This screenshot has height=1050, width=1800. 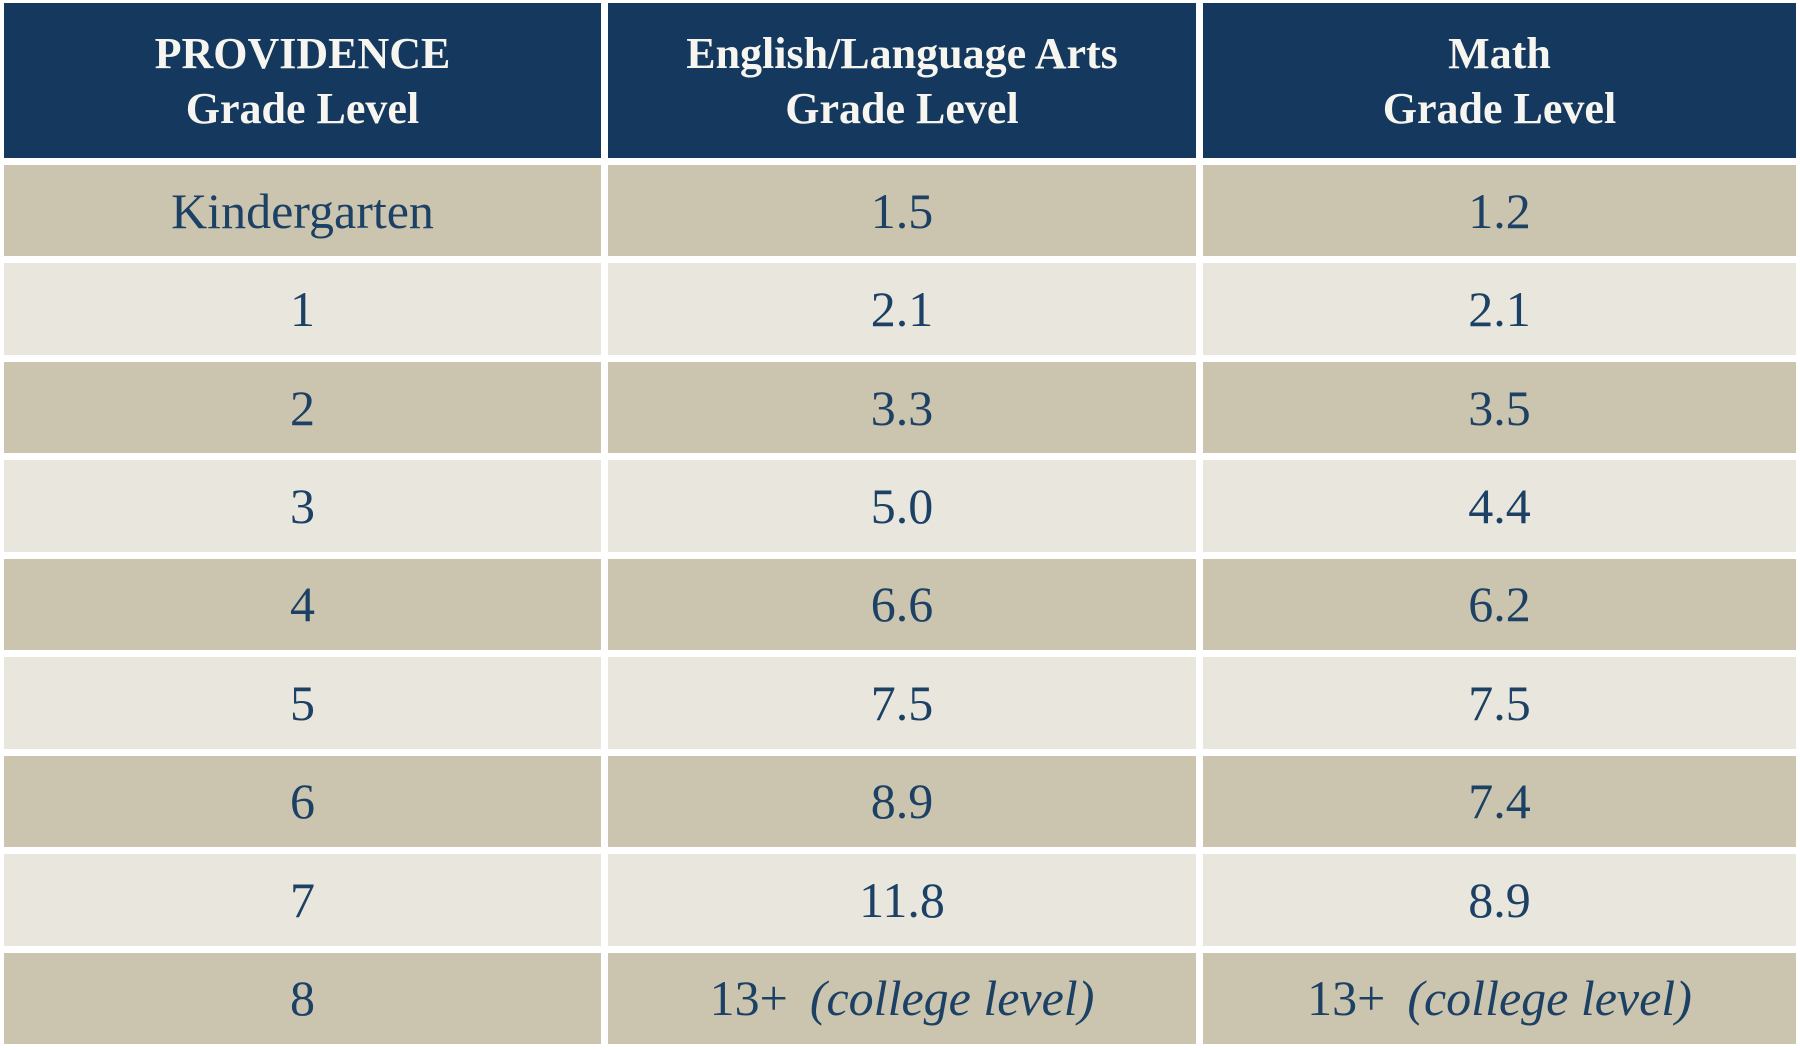 I want to click on row-ela-cell-value: 3.3, so click(x=902, y=407).